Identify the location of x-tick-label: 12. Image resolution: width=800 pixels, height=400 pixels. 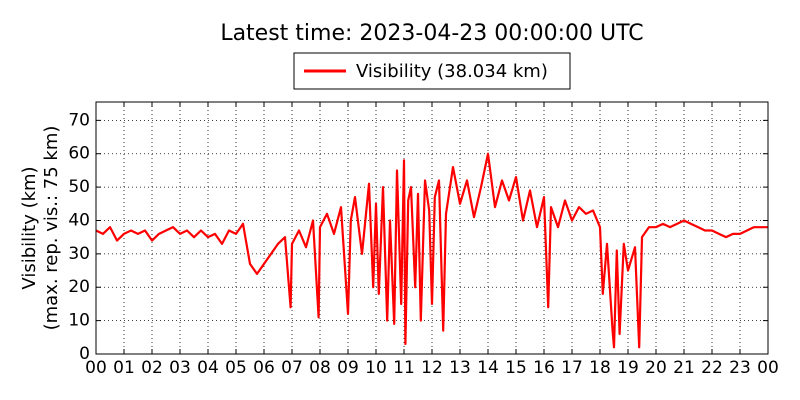
(432, 368).